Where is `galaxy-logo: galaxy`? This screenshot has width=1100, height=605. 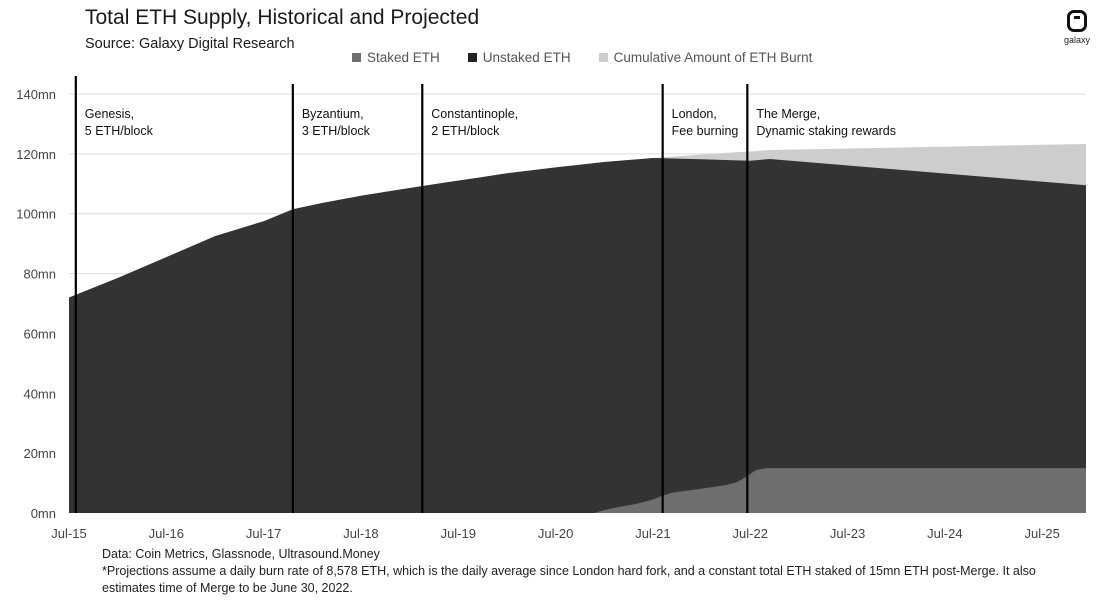 galaxy-logo: galaxy is located at coordinates (1077, 27).